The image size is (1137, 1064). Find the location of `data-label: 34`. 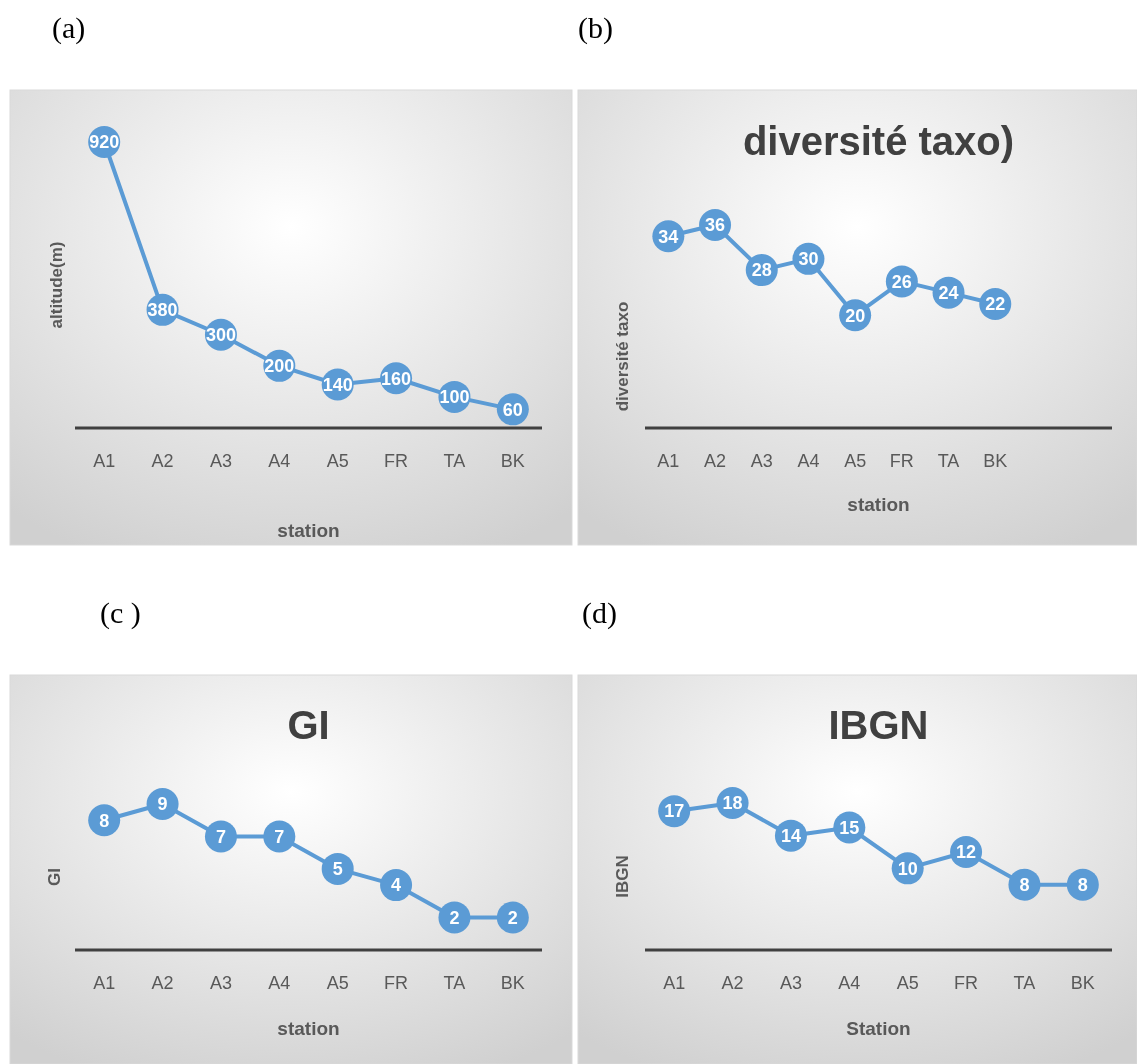

data-label: 34 is located at coordinates (668, 236).